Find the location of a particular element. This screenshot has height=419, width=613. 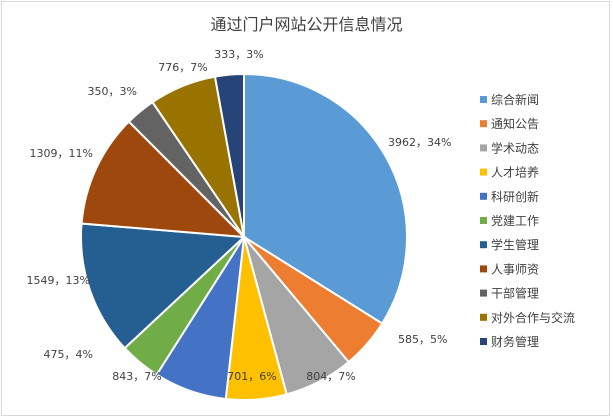

legend-item-label: 人事师资 is located at coordinates (515, 269).